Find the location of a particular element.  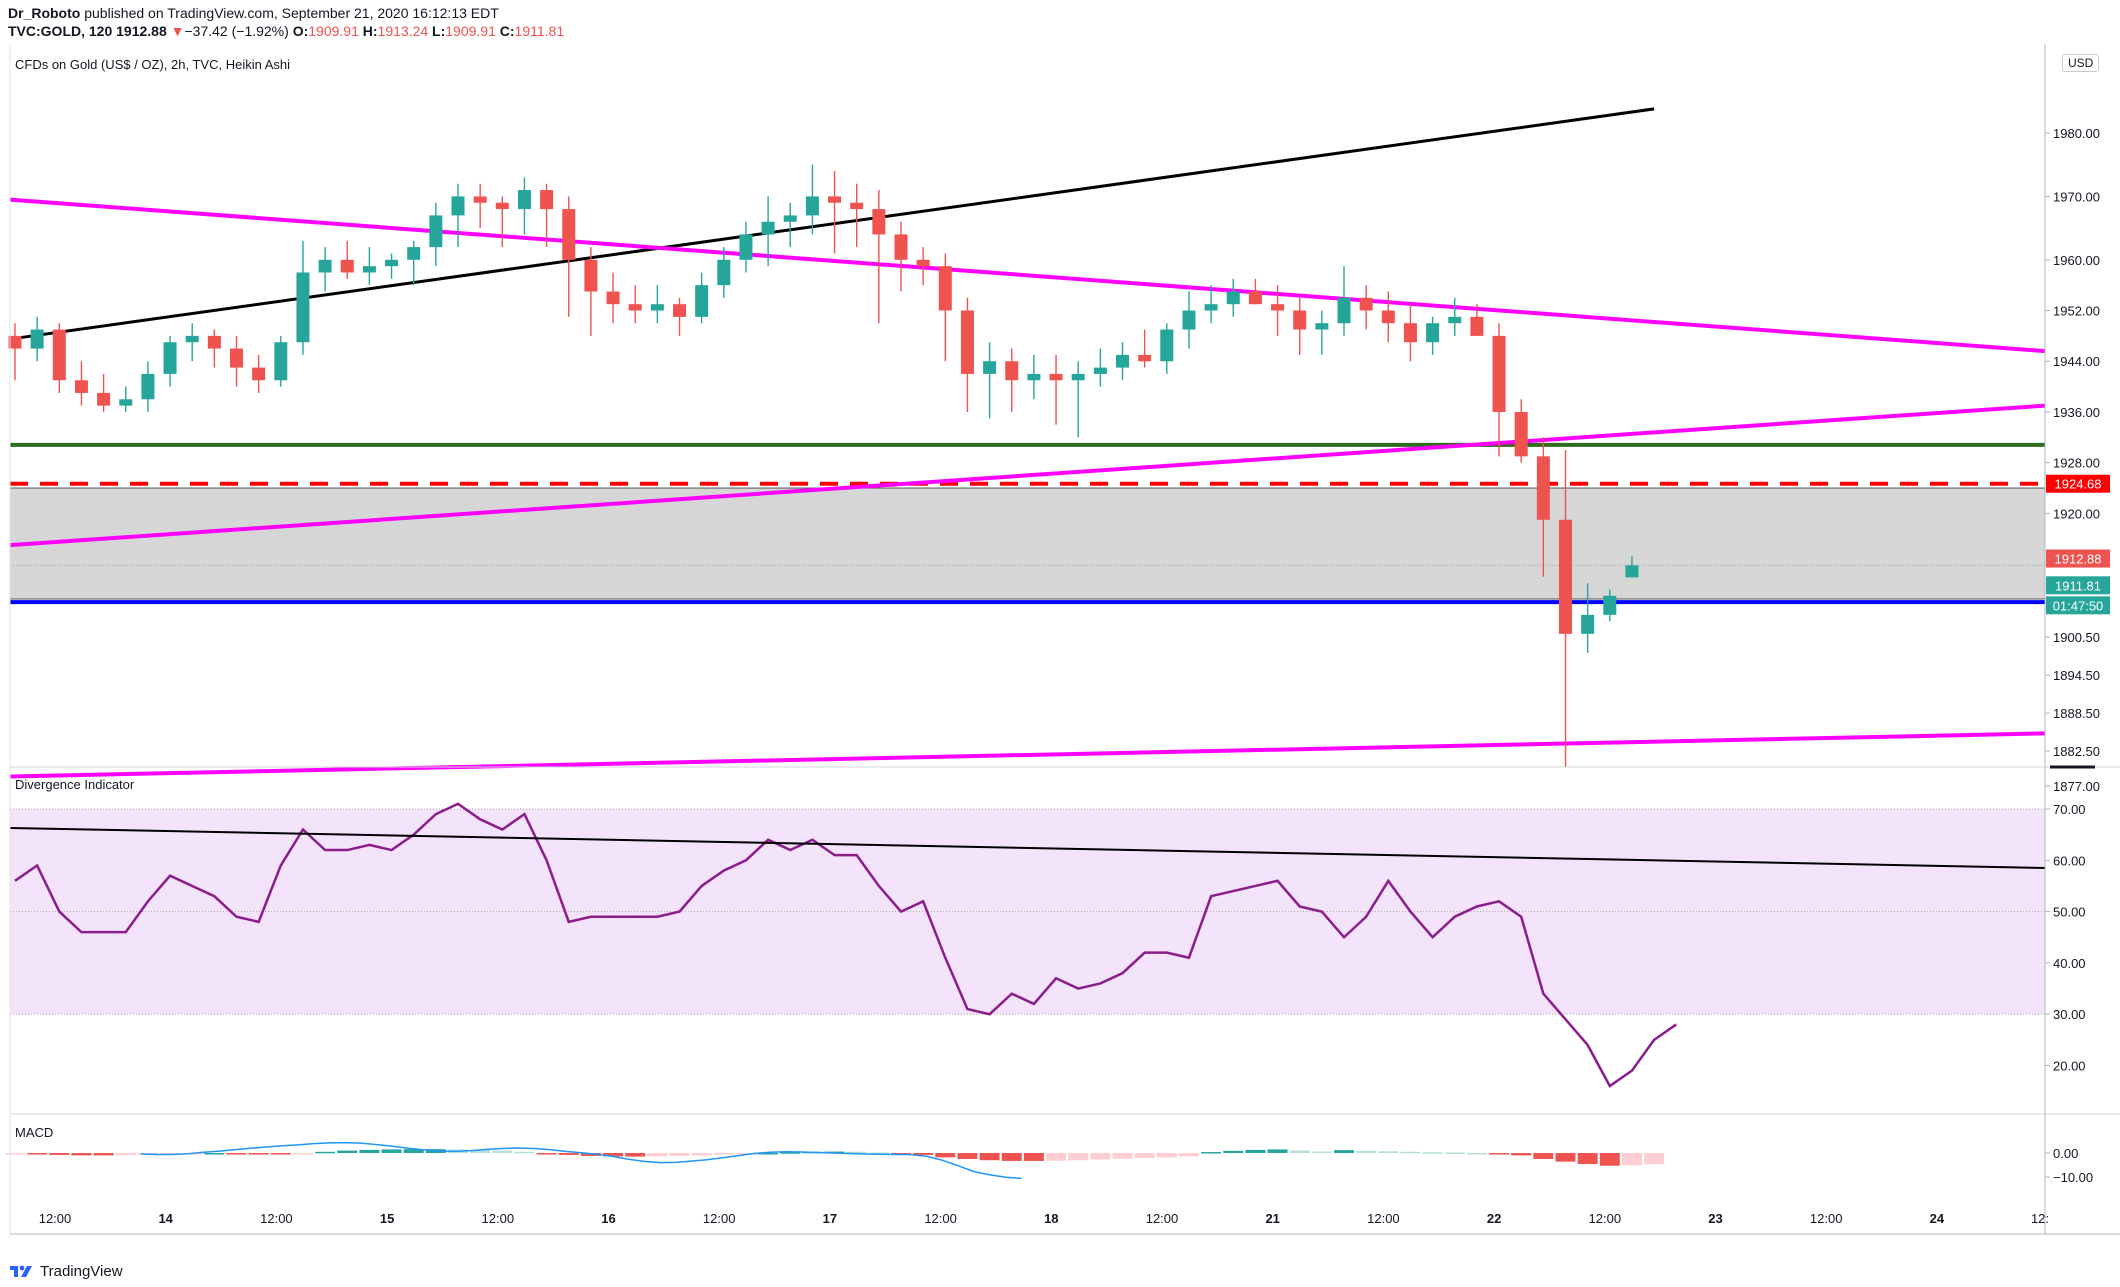

time-axis-label: 15 is located at coordinates (387, 1218).